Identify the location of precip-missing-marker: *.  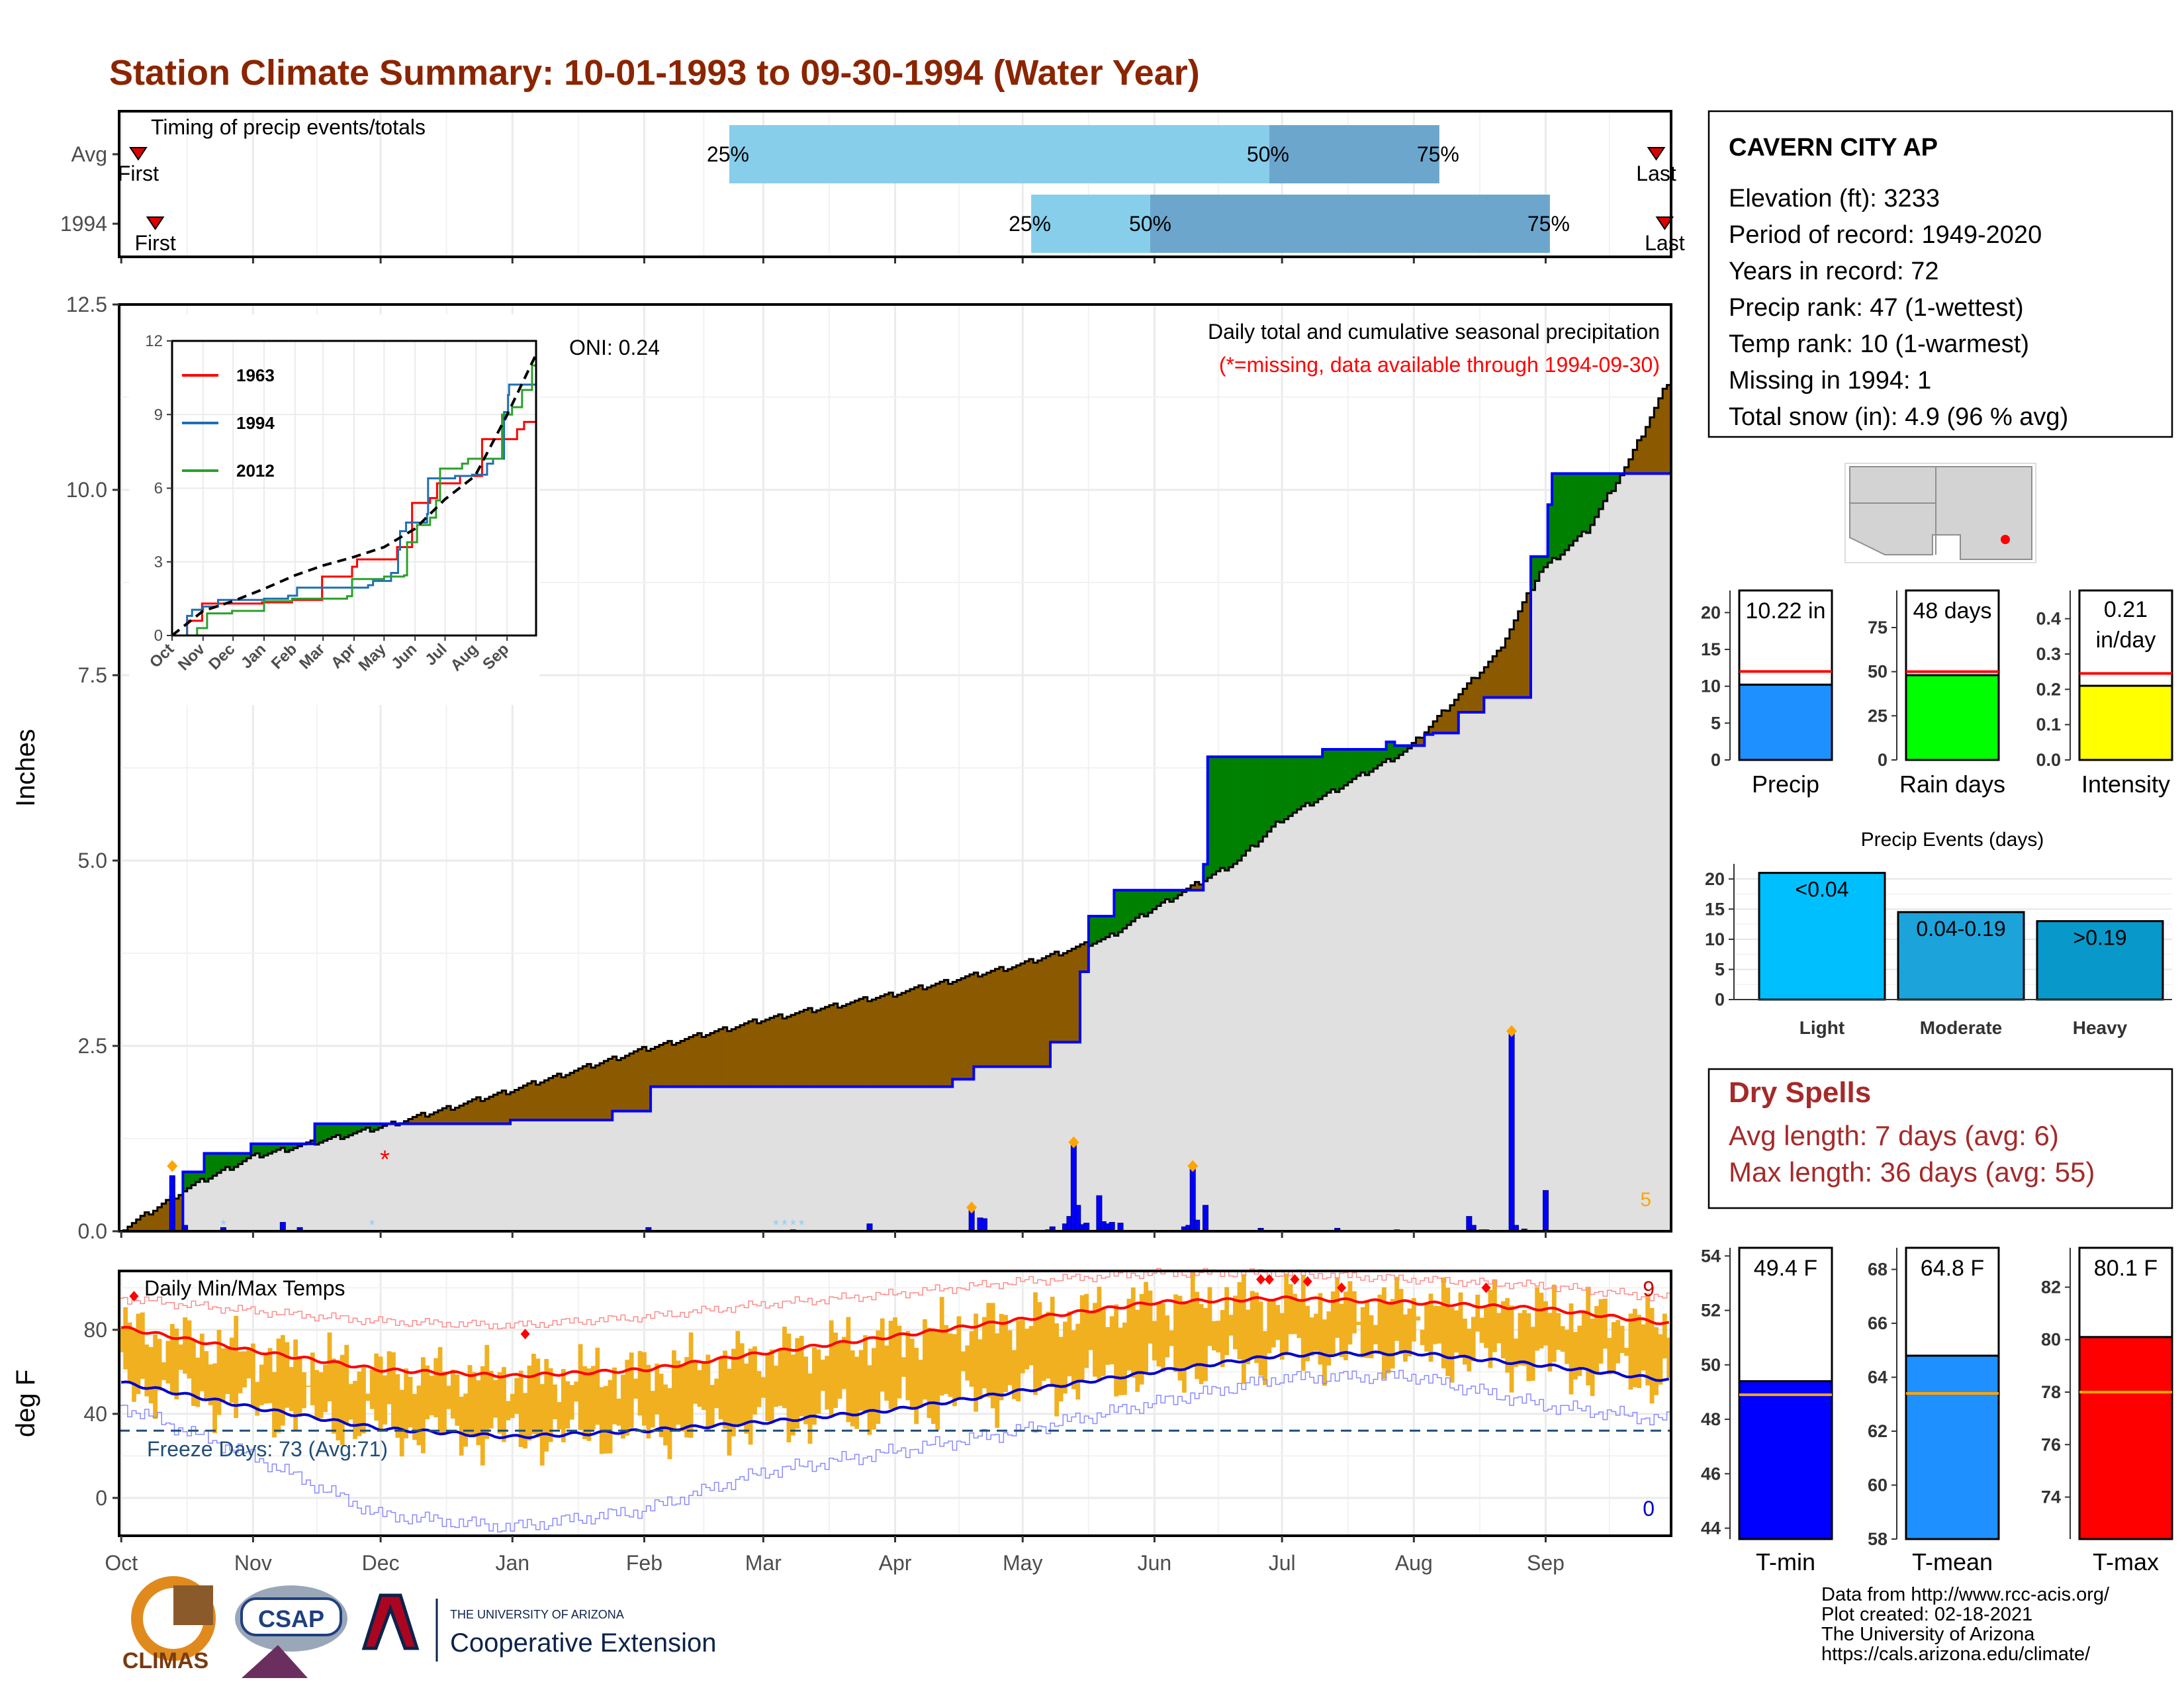
(385, 1160).